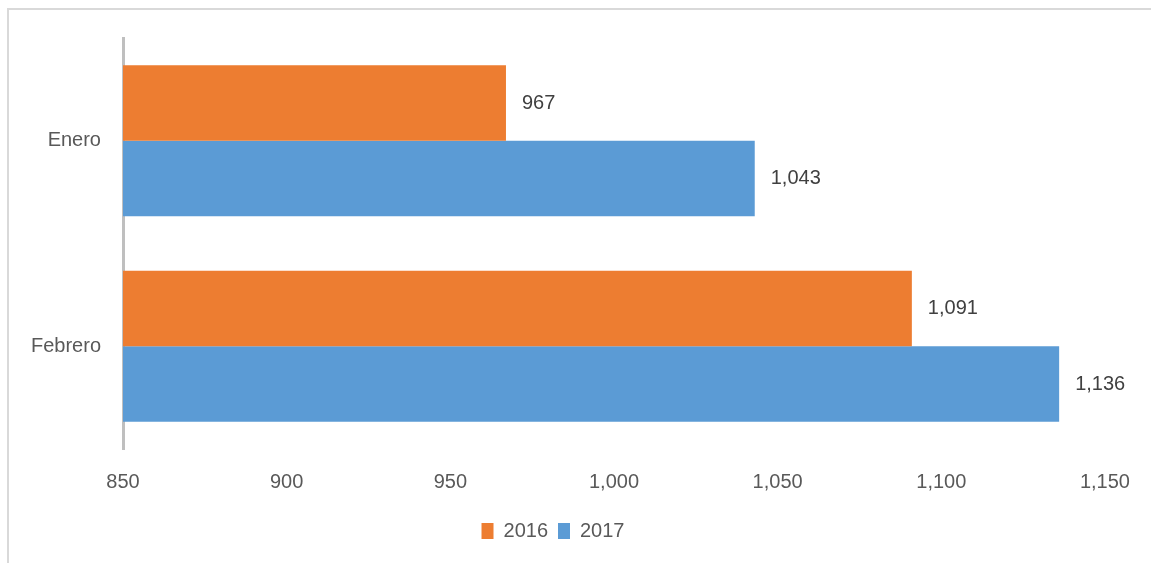 This screenshot has width=1151, height=563. Describe the element at coordinates (65, 344) in the screenshot. I see `y-tick-label: Febrero` at that location.